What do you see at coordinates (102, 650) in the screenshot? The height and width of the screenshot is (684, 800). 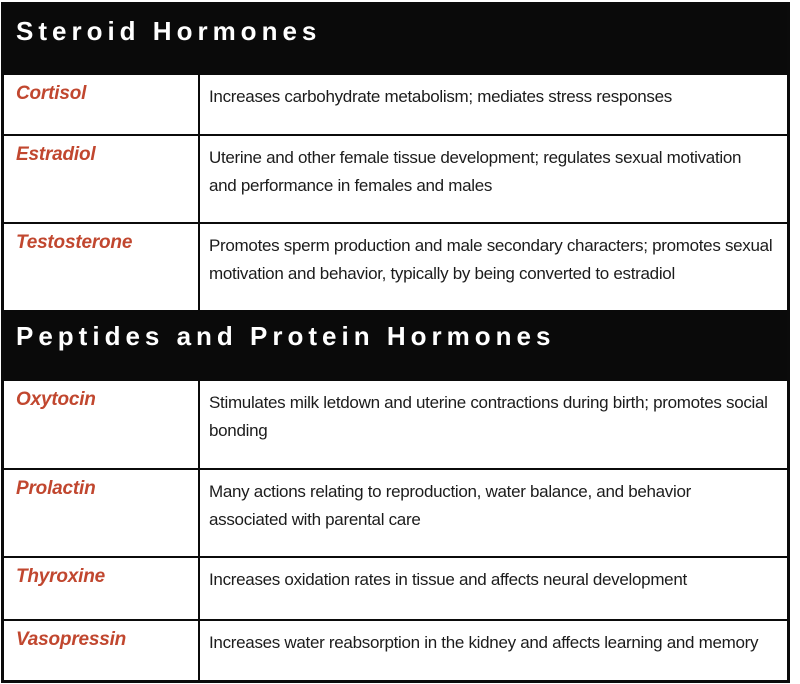 I see `hormone-name: Vasopressin` at bounding box center [102, 650].